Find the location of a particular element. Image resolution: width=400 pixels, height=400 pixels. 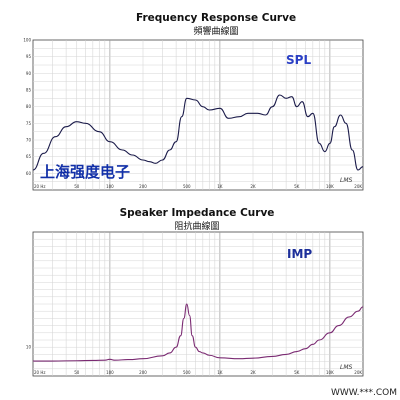

y-tick-label: 10 is located at coordinates (29, 347).